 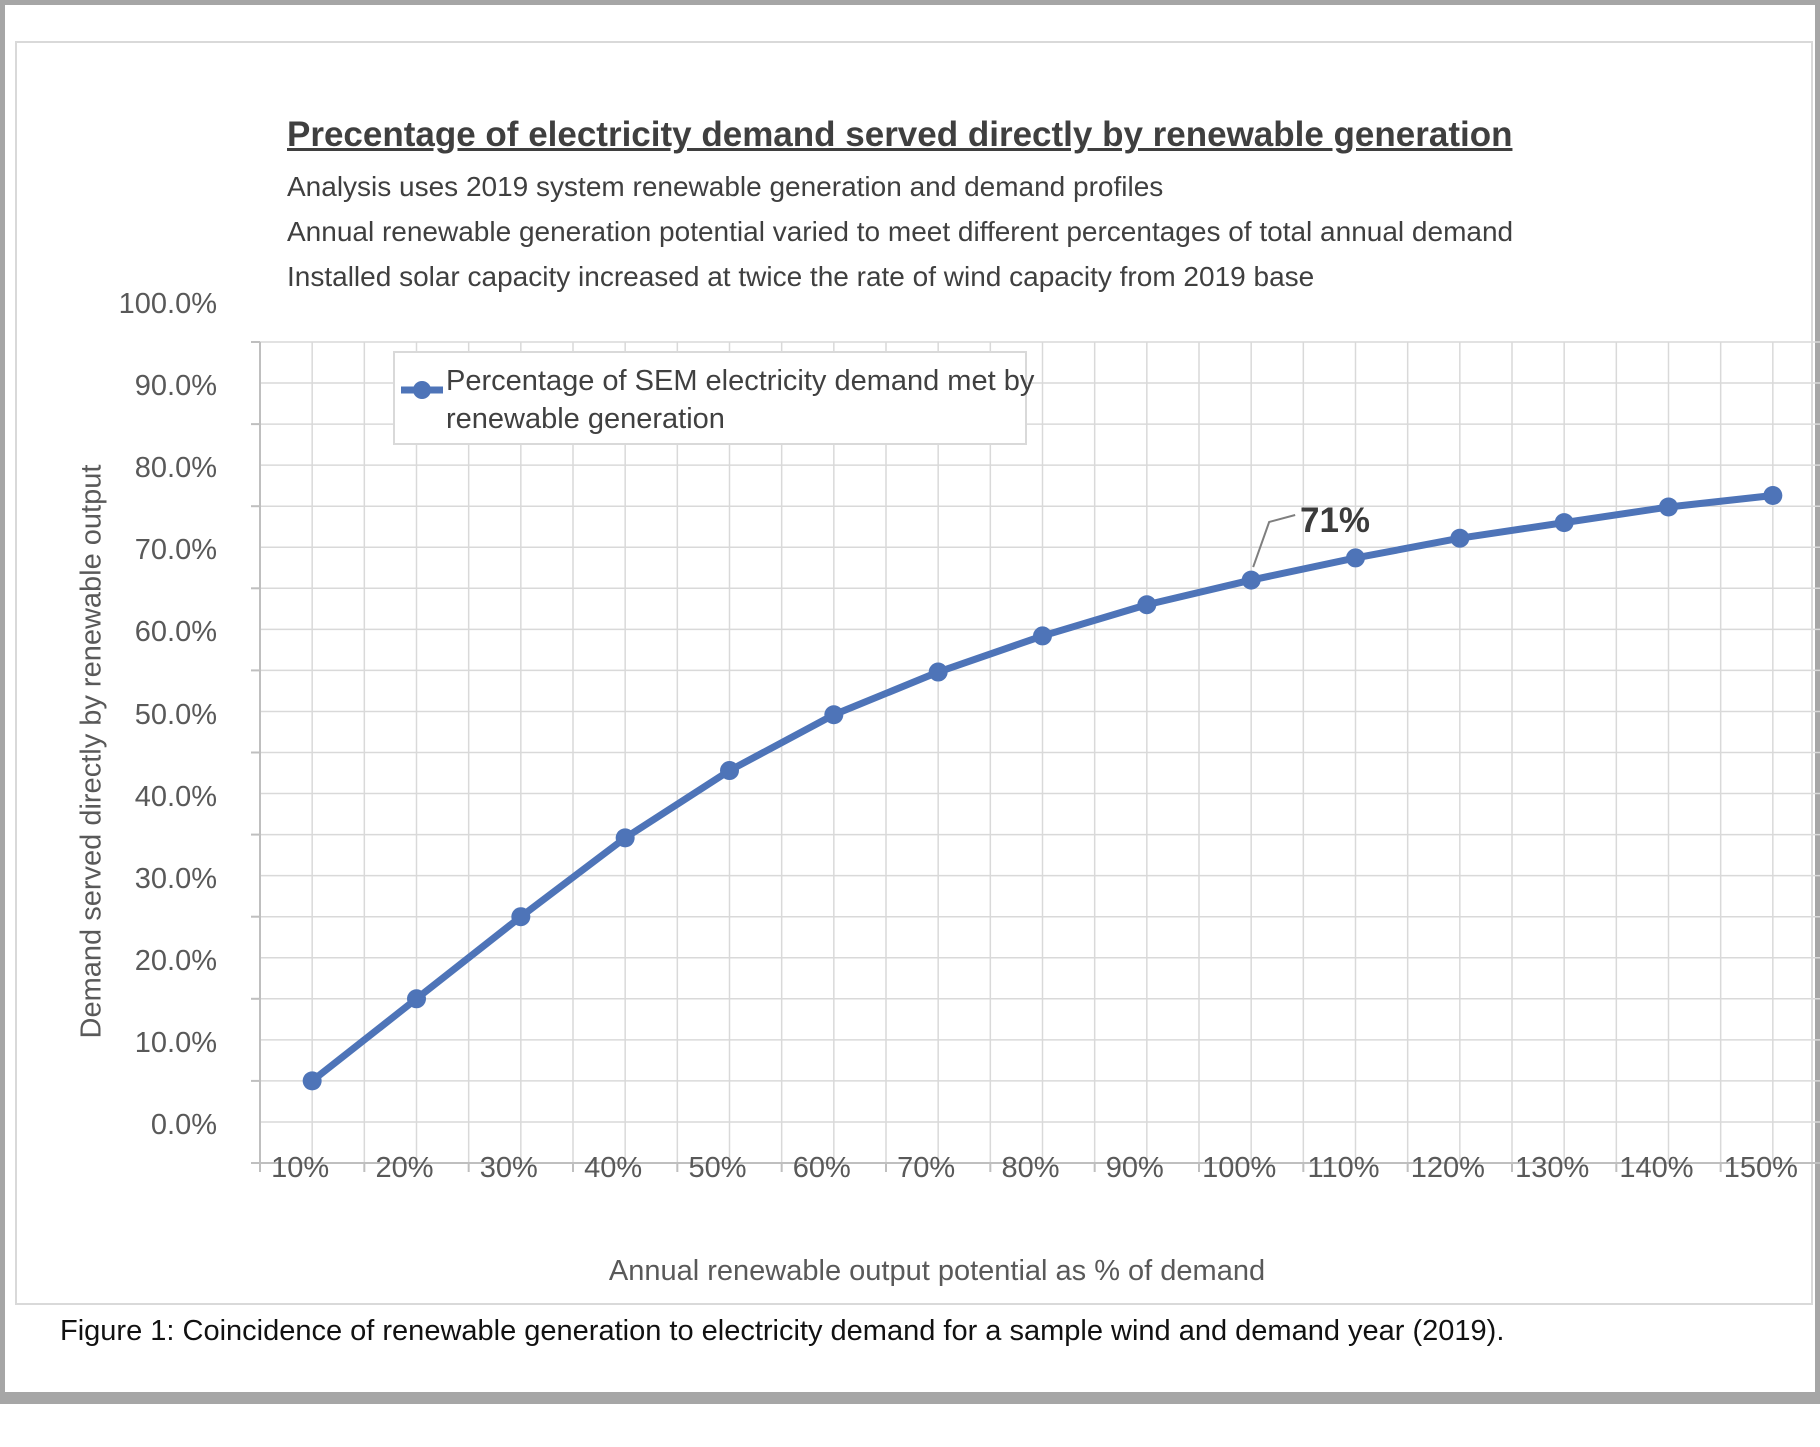 What do you see at coordinates (175, 468) in the screenshot?
I see `y-axis-tick-label: 80.0%` at bounding box center [175, 468].